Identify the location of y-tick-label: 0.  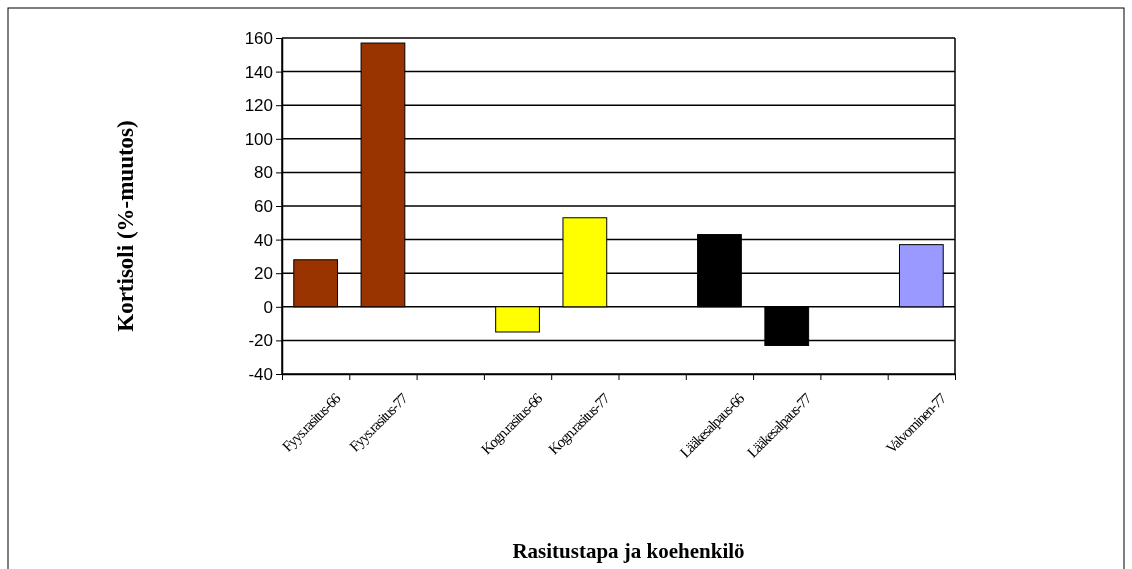
(268, 307).